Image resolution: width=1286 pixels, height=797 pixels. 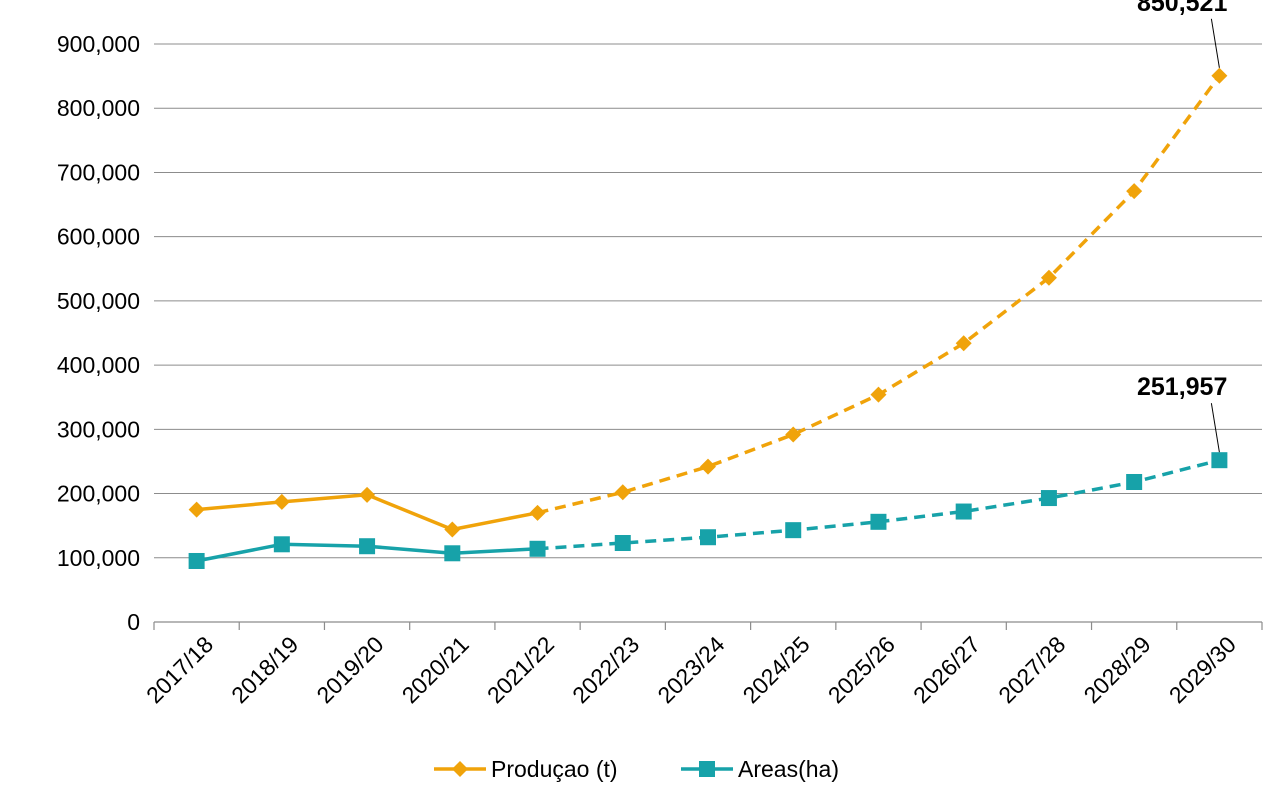 What do you see at coordinates (1031, 669) in the screenshot?
I see `x-tick-label: 2027/28` at bounding box center [1031, 669].